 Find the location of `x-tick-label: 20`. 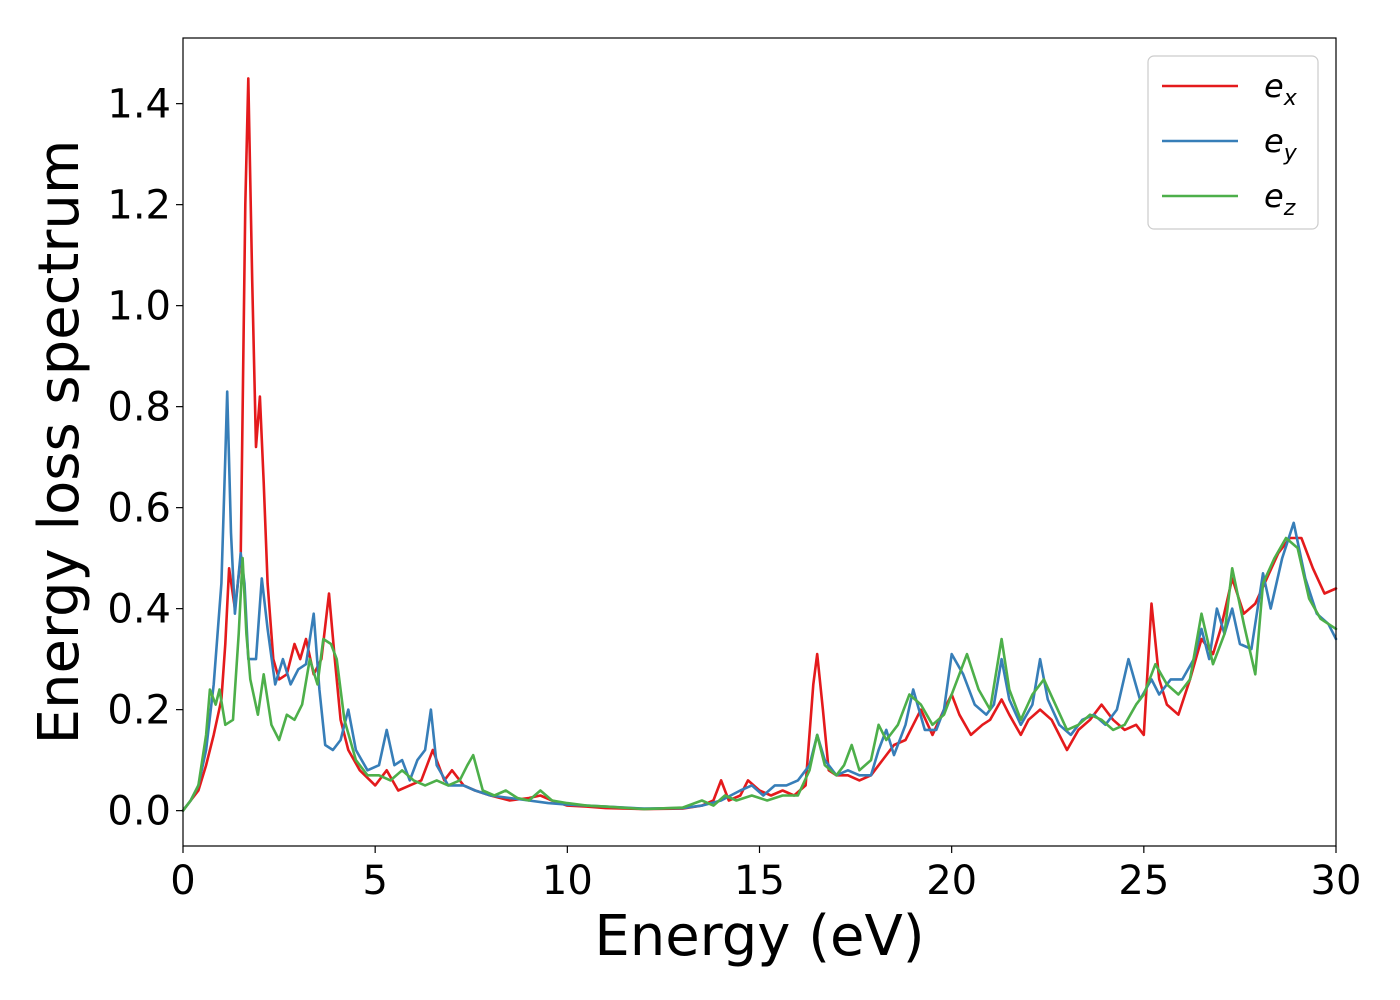

x-tick-label: 20 is located at coordinates (951, 881).